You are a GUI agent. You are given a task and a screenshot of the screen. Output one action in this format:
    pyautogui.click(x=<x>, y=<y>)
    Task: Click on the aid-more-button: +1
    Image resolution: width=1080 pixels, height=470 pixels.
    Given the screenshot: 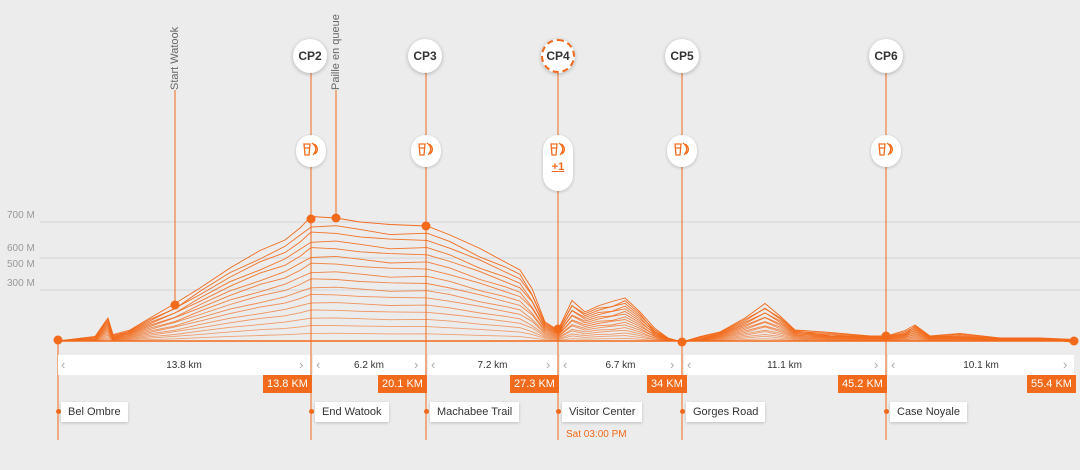 What is the action you would take?
    pyautogui.click(x=558, y=167)
    